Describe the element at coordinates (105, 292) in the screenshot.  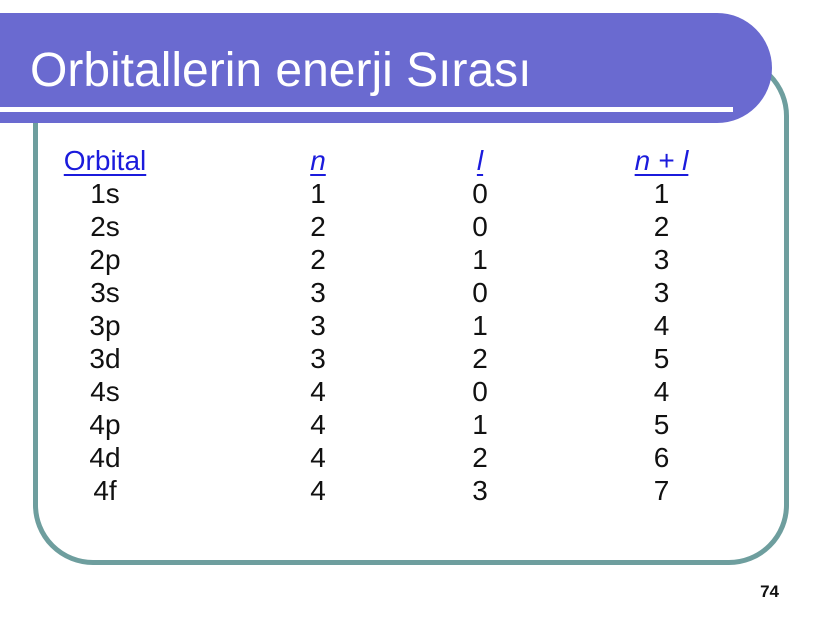
I see `table-cell: 3s` at that location.